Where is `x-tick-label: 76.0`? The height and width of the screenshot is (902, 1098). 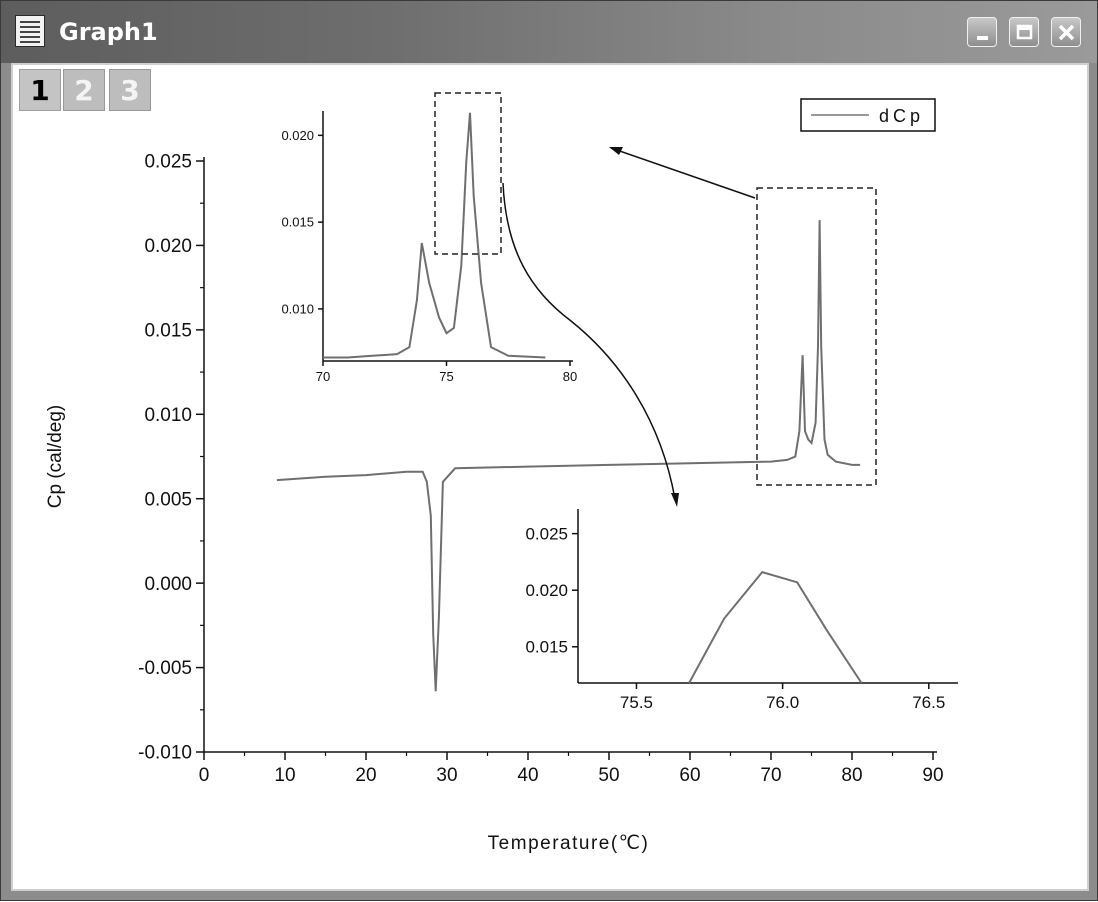 x-tick-label: 76.0 is located at coordinates (782, 702).